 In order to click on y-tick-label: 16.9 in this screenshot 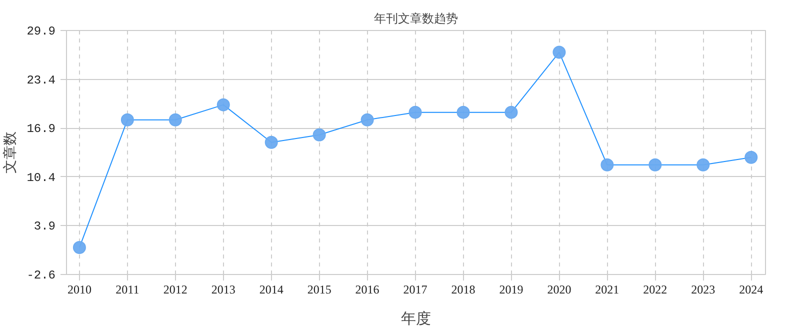, I will do `click(41, 129)`.